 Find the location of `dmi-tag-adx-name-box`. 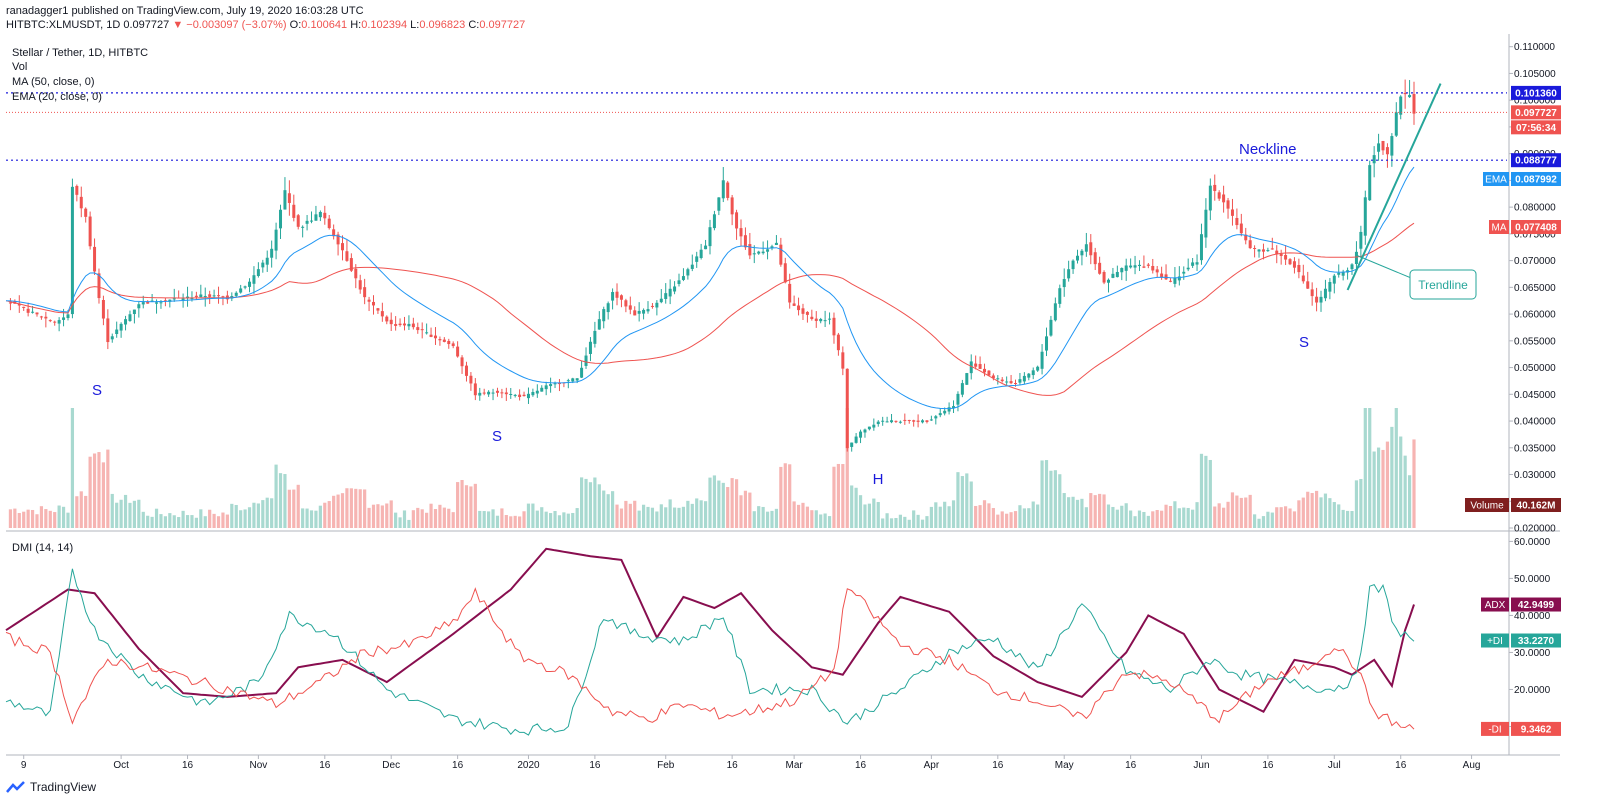

dmi-tag-adx-name-box is located at coordinates (1495, 604).